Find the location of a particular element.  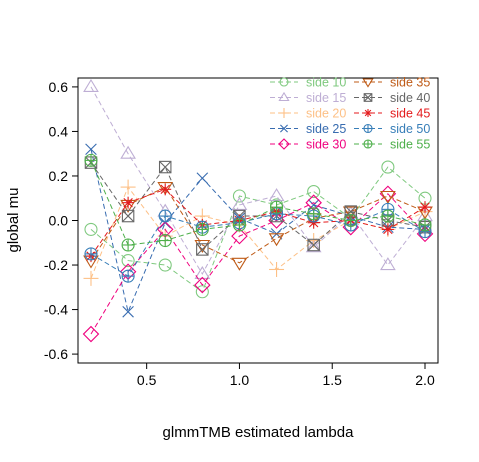

x-axis-label: glmmTMB estimated lambda is located at coordinates (259, 432).